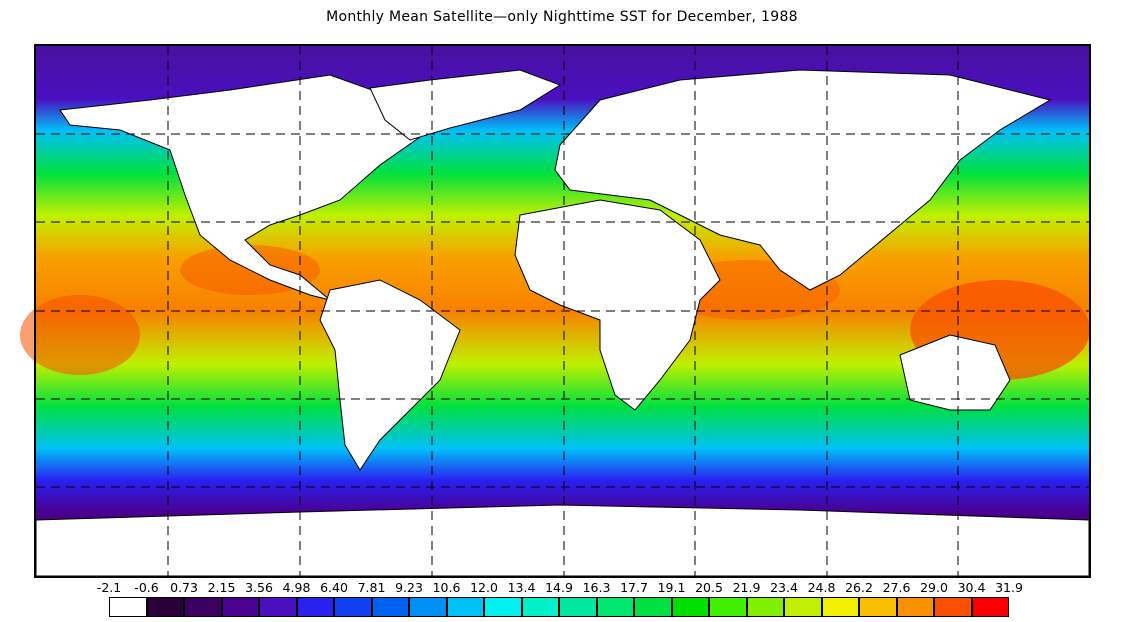 This screenshot has width=1124, height=622. Describe the element at coordinates (221, 587) in the screenshot. I see `colorbar-tick-label: 2.15` at that location.